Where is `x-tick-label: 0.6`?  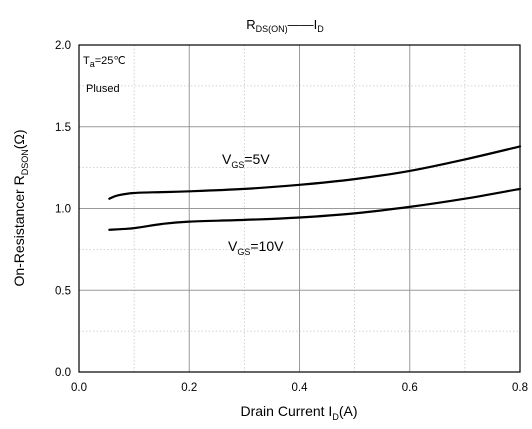
x-tick-label: 0.6 is located at coordinates (410, 388).